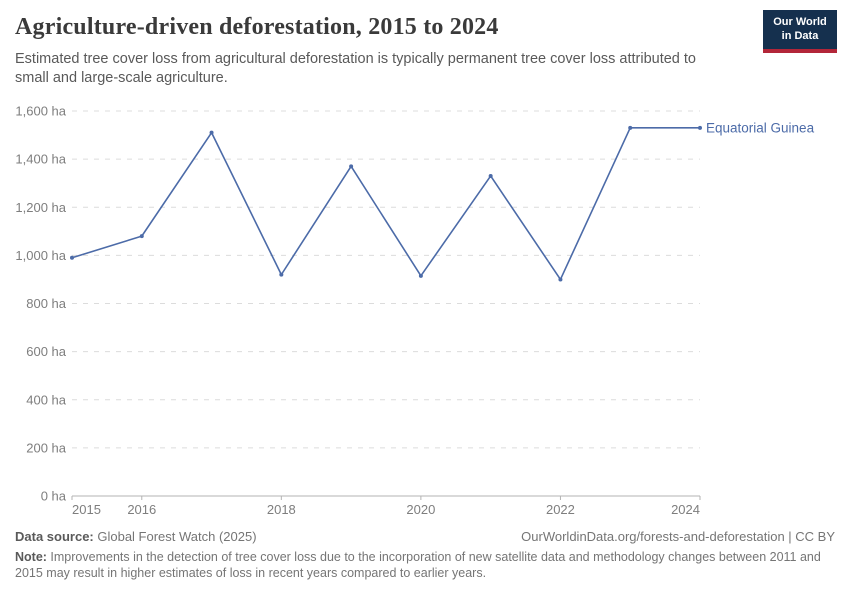  I want to click on y-tick-label: 1,000 ha, so click(40, 255).